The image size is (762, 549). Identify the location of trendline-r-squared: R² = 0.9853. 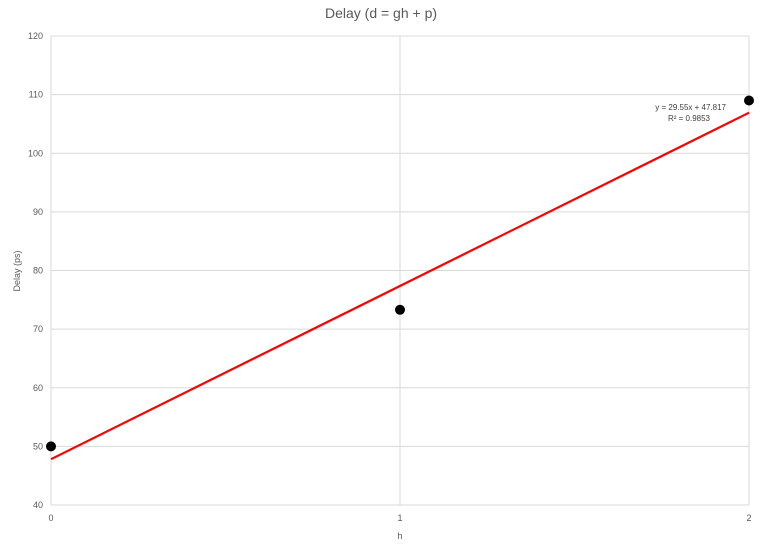
(689, 118).